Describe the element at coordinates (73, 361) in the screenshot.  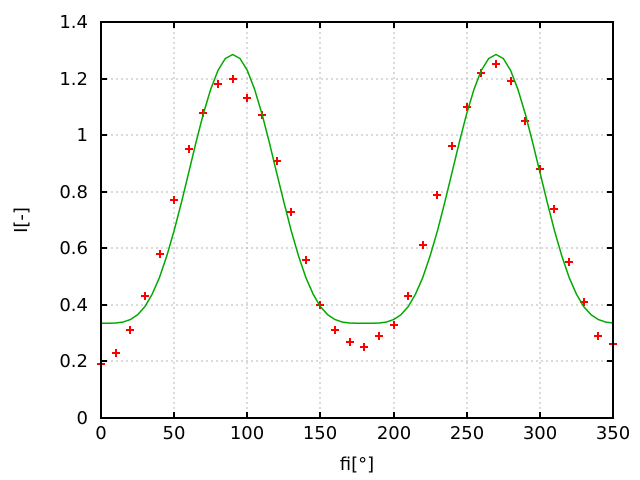
I see `y-tick-label: 0.2` at that location.